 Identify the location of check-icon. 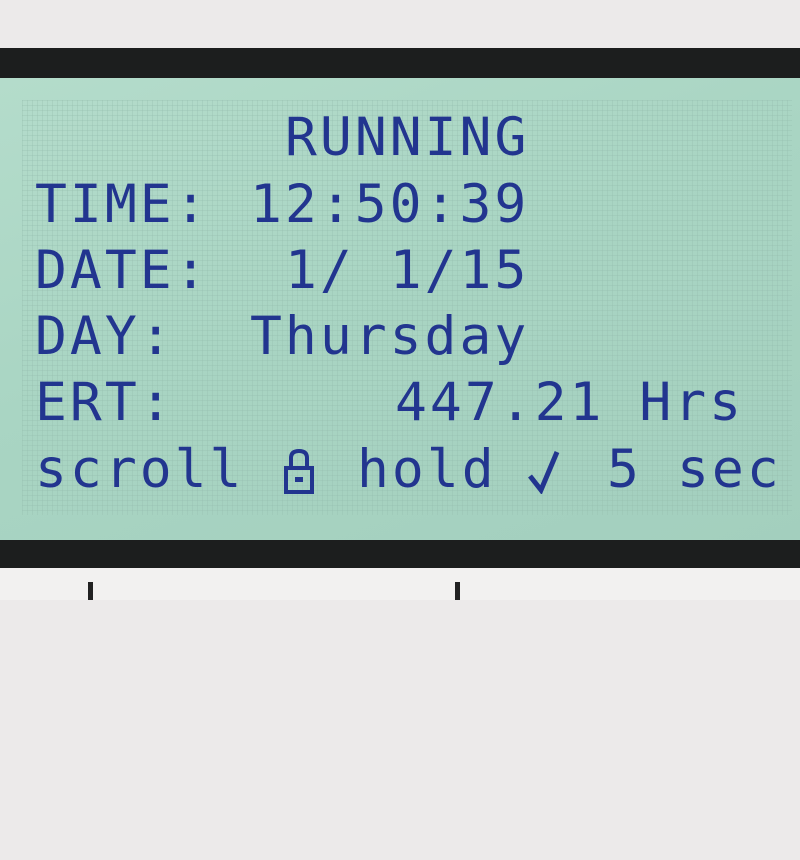
(544, 472).